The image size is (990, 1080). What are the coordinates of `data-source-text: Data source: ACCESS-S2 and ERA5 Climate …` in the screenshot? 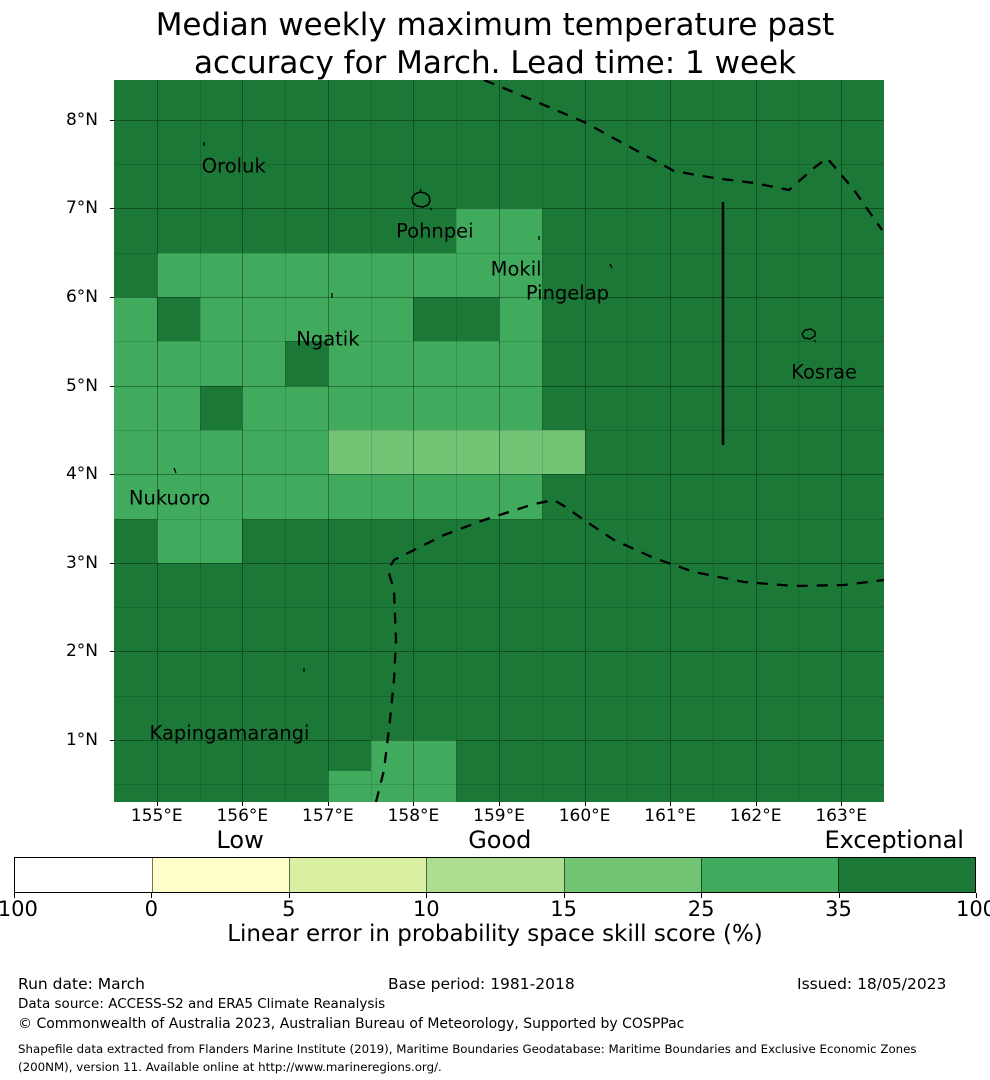 It's located at (202, 1004).